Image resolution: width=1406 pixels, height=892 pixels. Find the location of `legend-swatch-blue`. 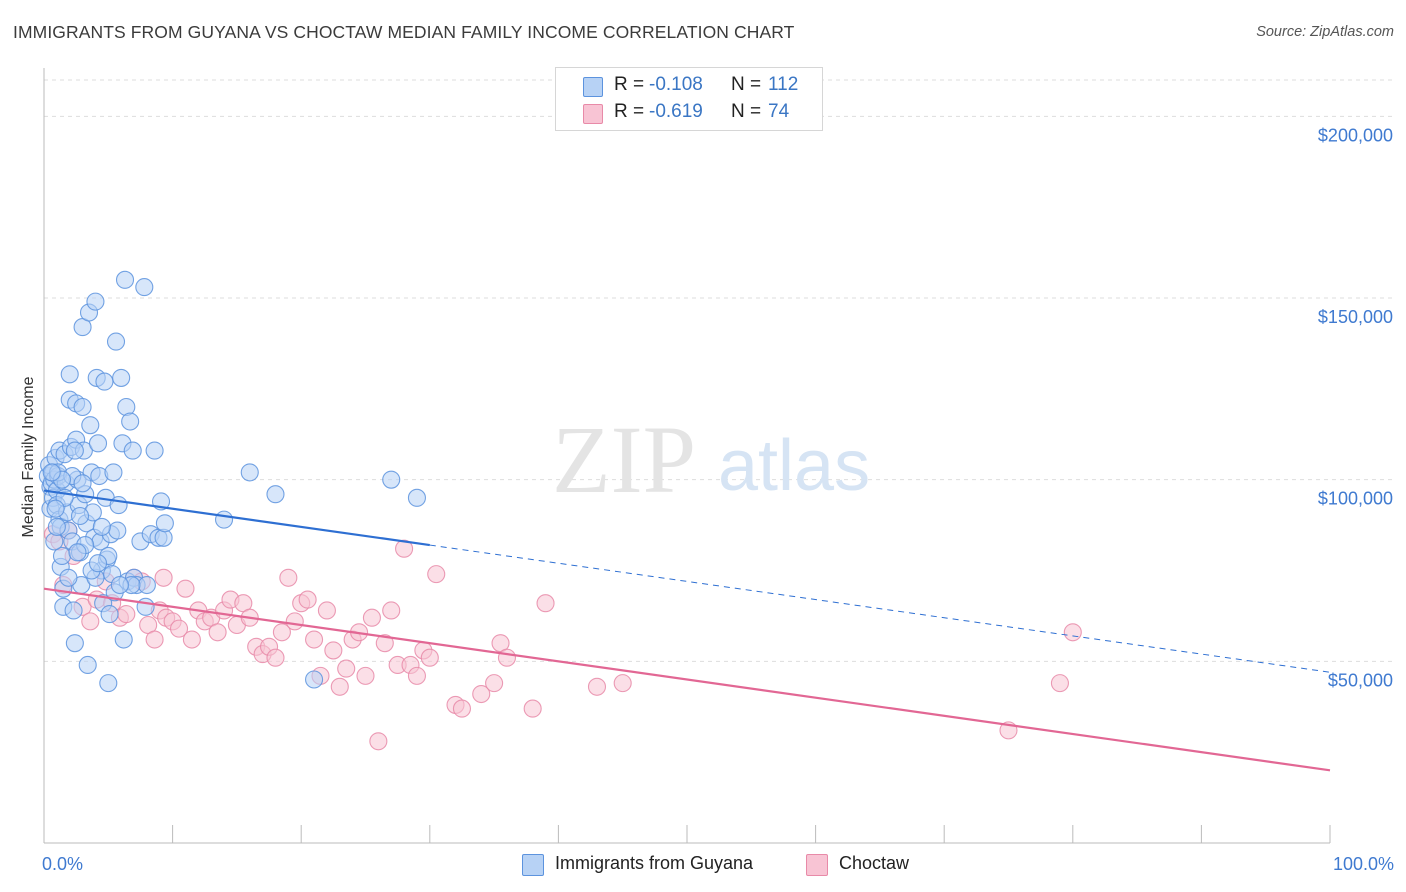

legend-swatch-blue is located at coordinates (593, 87).